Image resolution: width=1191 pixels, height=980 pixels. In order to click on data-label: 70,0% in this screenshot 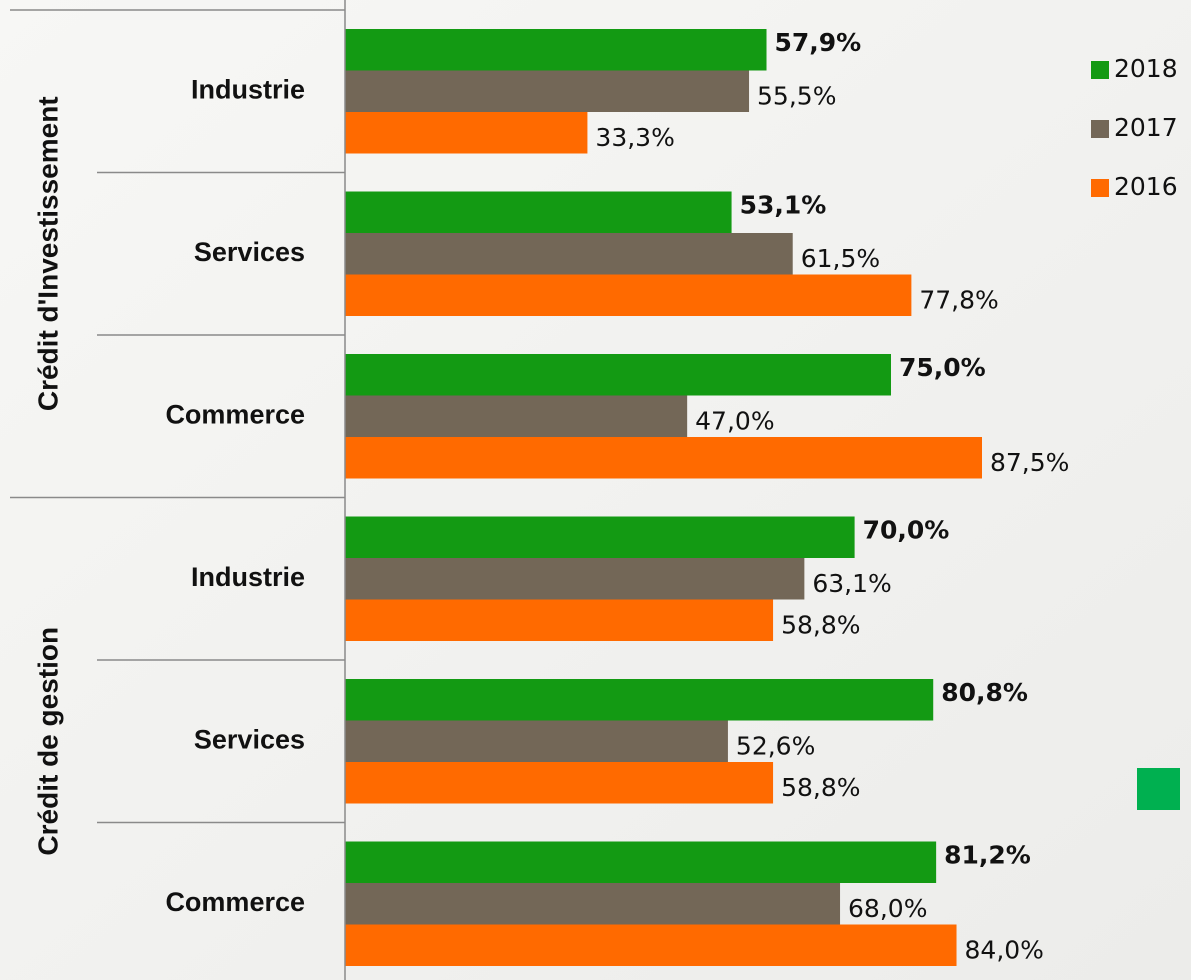, I will do `click(906, 529)`.